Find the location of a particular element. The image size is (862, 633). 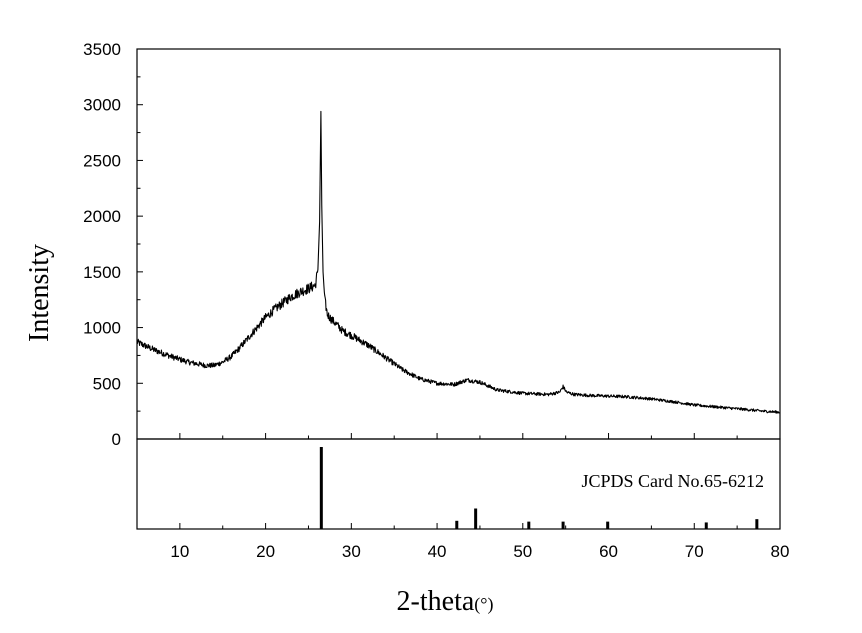

y-tick-label: 3000 is located at coordinates (102, 105).